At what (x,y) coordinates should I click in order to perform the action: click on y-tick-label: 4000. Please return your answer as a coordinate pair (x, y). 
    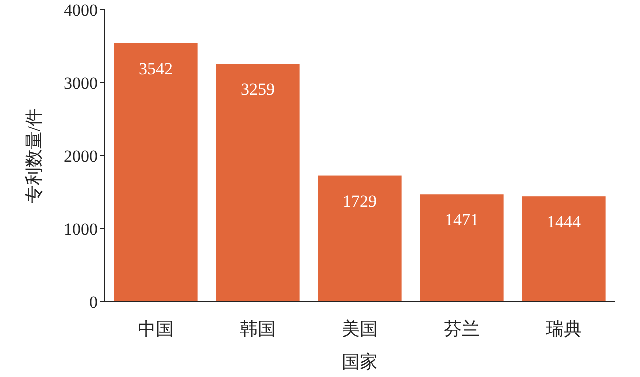
    Looking at the image, I should click on (81, 10).